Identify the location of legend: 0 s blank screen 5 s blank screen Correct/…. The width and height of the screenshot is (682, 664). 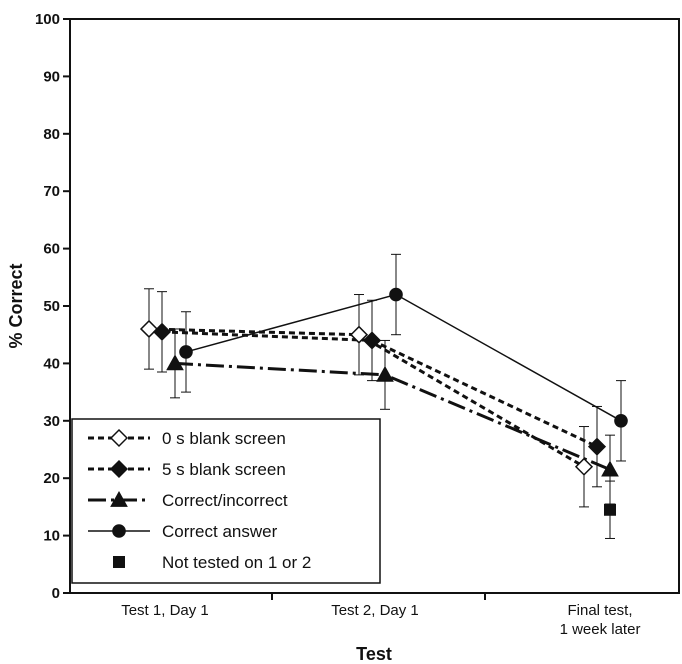
(226, 501).